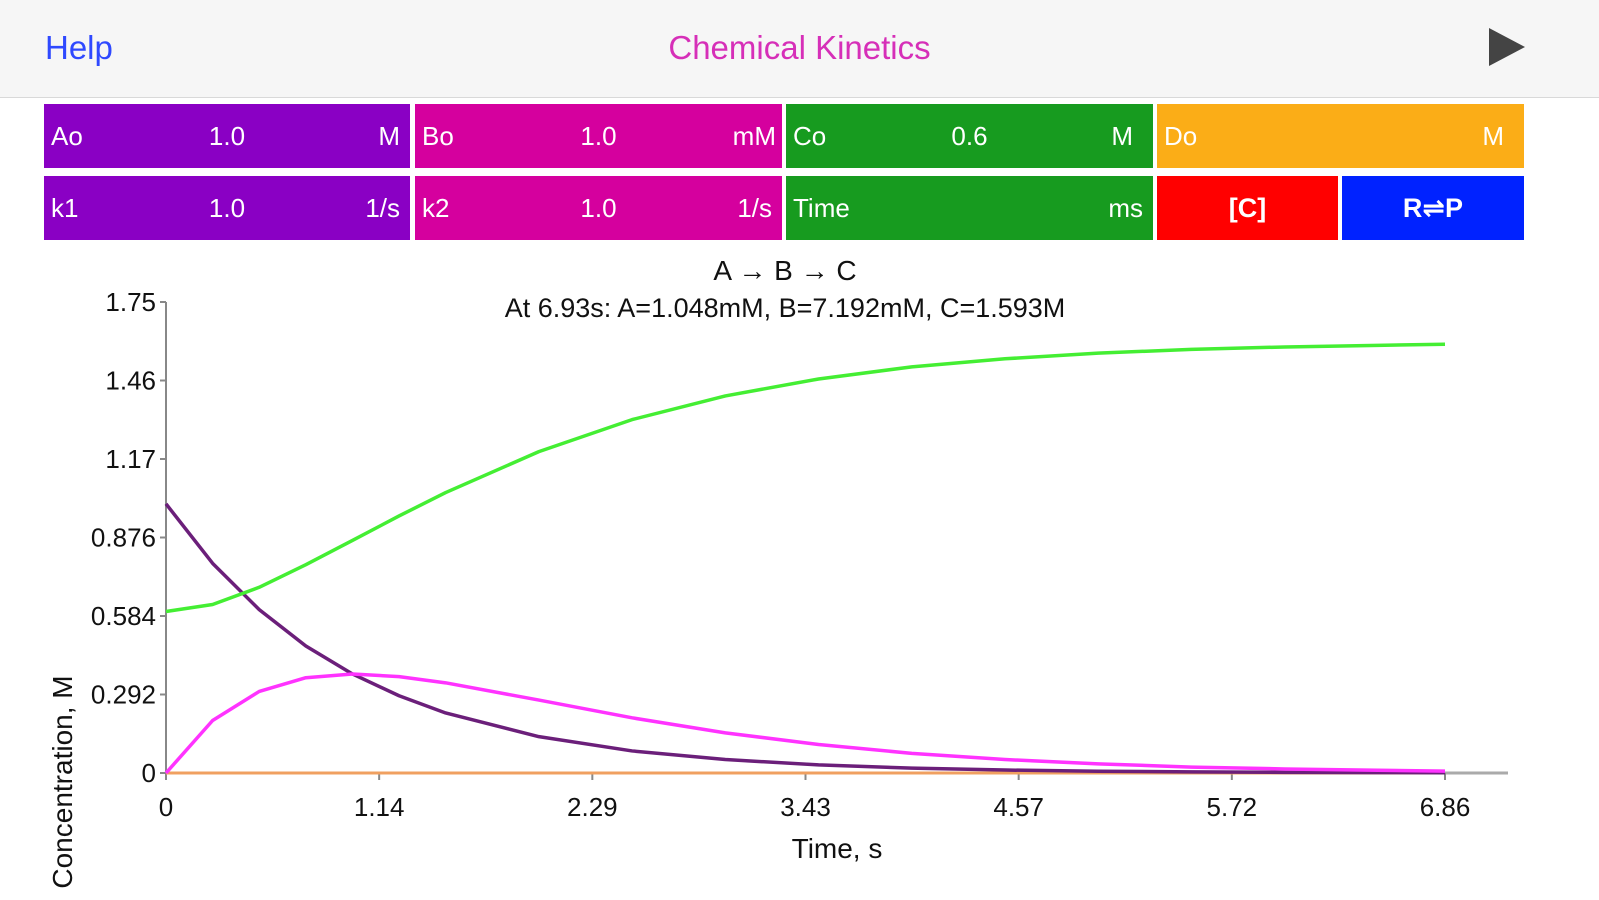 The height and width of the screenshot is (900, 1599). What do you see at coordinates (1445, 807) in the screenshot?
I see `x-tick-label: 6.86` at bounding box center [1445, 807].